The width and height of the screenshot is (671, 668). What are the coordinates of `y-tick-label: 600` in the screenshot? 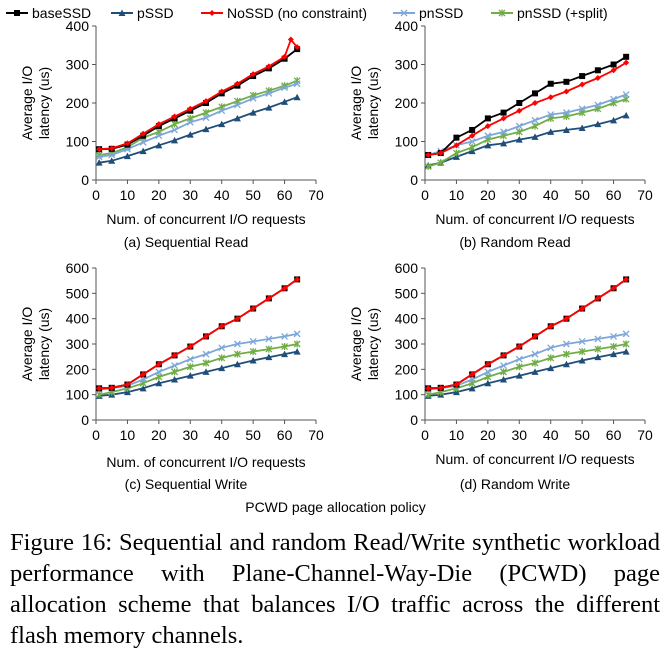 It's located at (407, 268).